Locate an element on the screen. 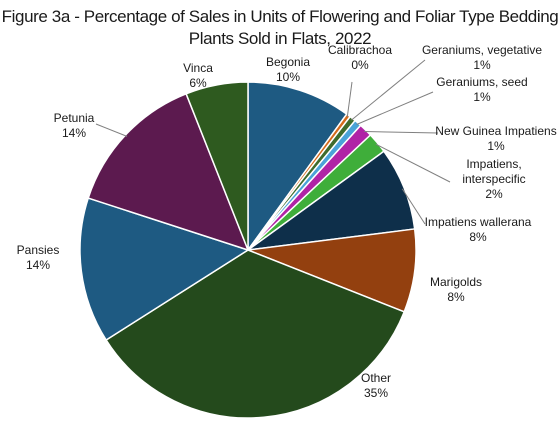 The height and width of the screenshot is (435, 560). slice-label: Impatiens wallerana 8% is located at coordinates (478, 229).